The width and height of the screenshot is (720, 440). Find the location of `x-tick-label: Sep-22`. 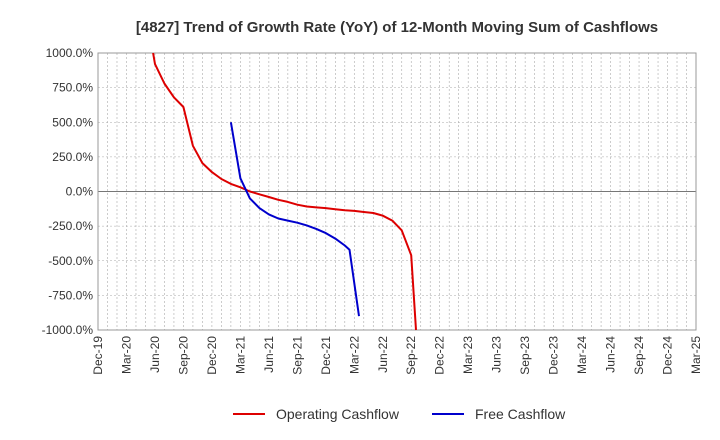

x-tick-label: Sep-22 is located at coordinates (411, 355).